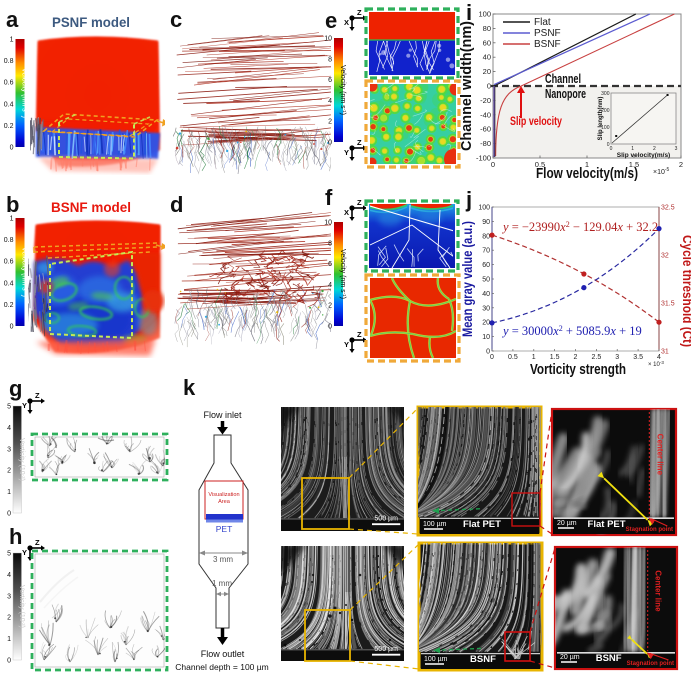 This screenshot has height=682, width=691. What do you see at coordinates (466, 86) in the screenshot?
I see `svg-text: Channel width(nm)` at bounding box center [466, 86].